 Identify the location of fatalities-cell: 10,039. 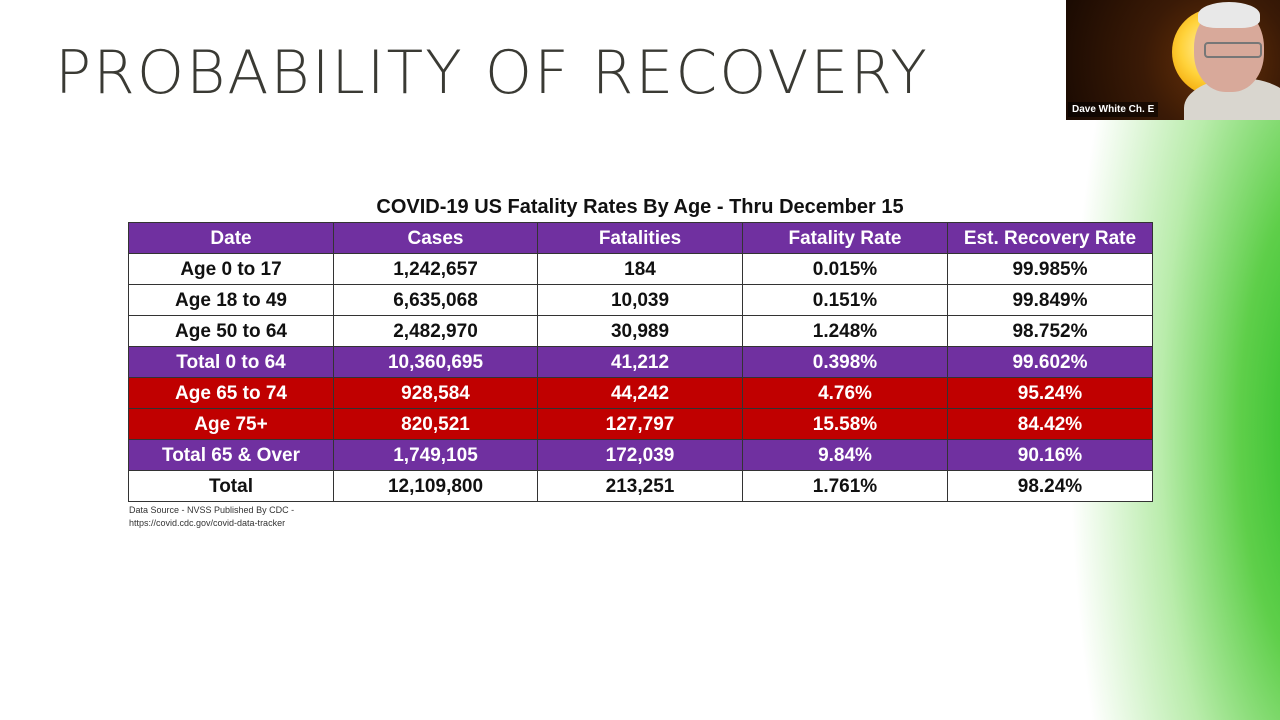
(640, 300).